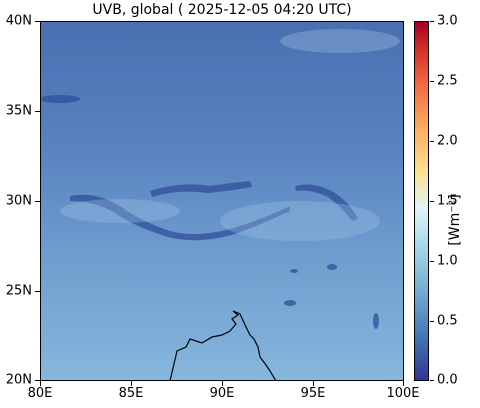 The height and width of the screenshot is (408, 480). I want to click on y-tick-label: 40N, so click(18, 21).